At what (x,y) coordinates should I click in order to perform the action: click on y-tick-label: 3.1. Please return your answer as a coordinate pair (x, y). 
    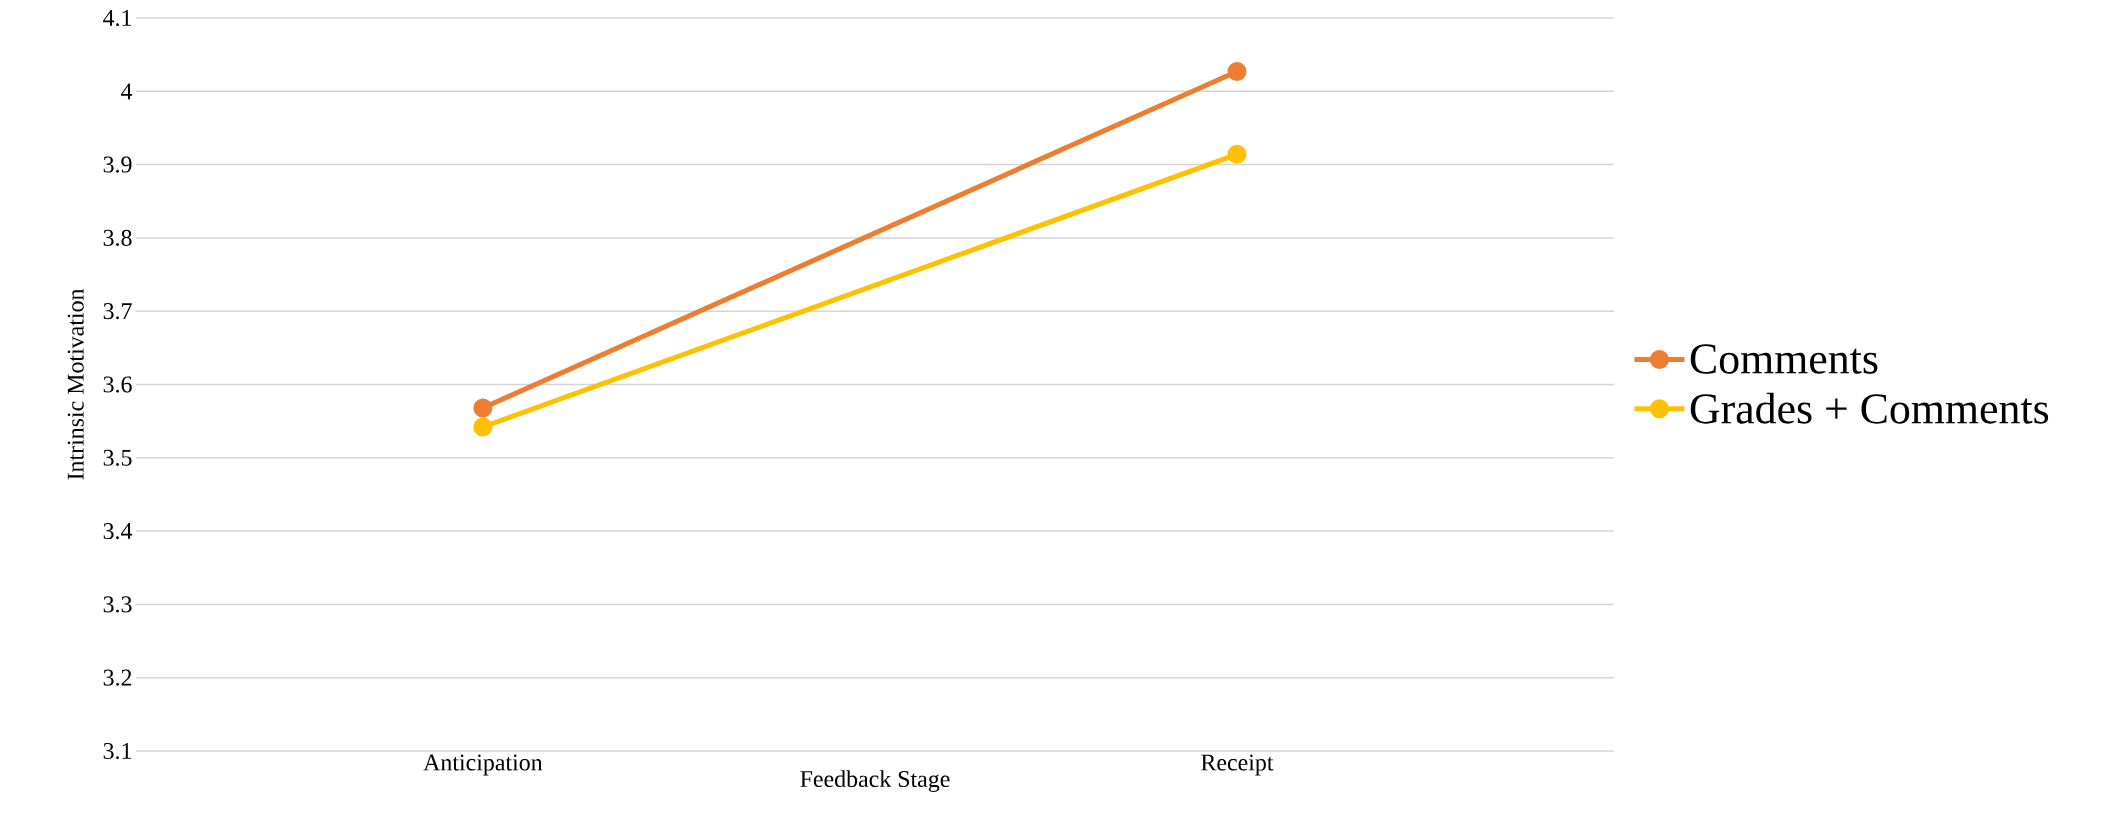
    Looking at the image, I should click on (117, 751).